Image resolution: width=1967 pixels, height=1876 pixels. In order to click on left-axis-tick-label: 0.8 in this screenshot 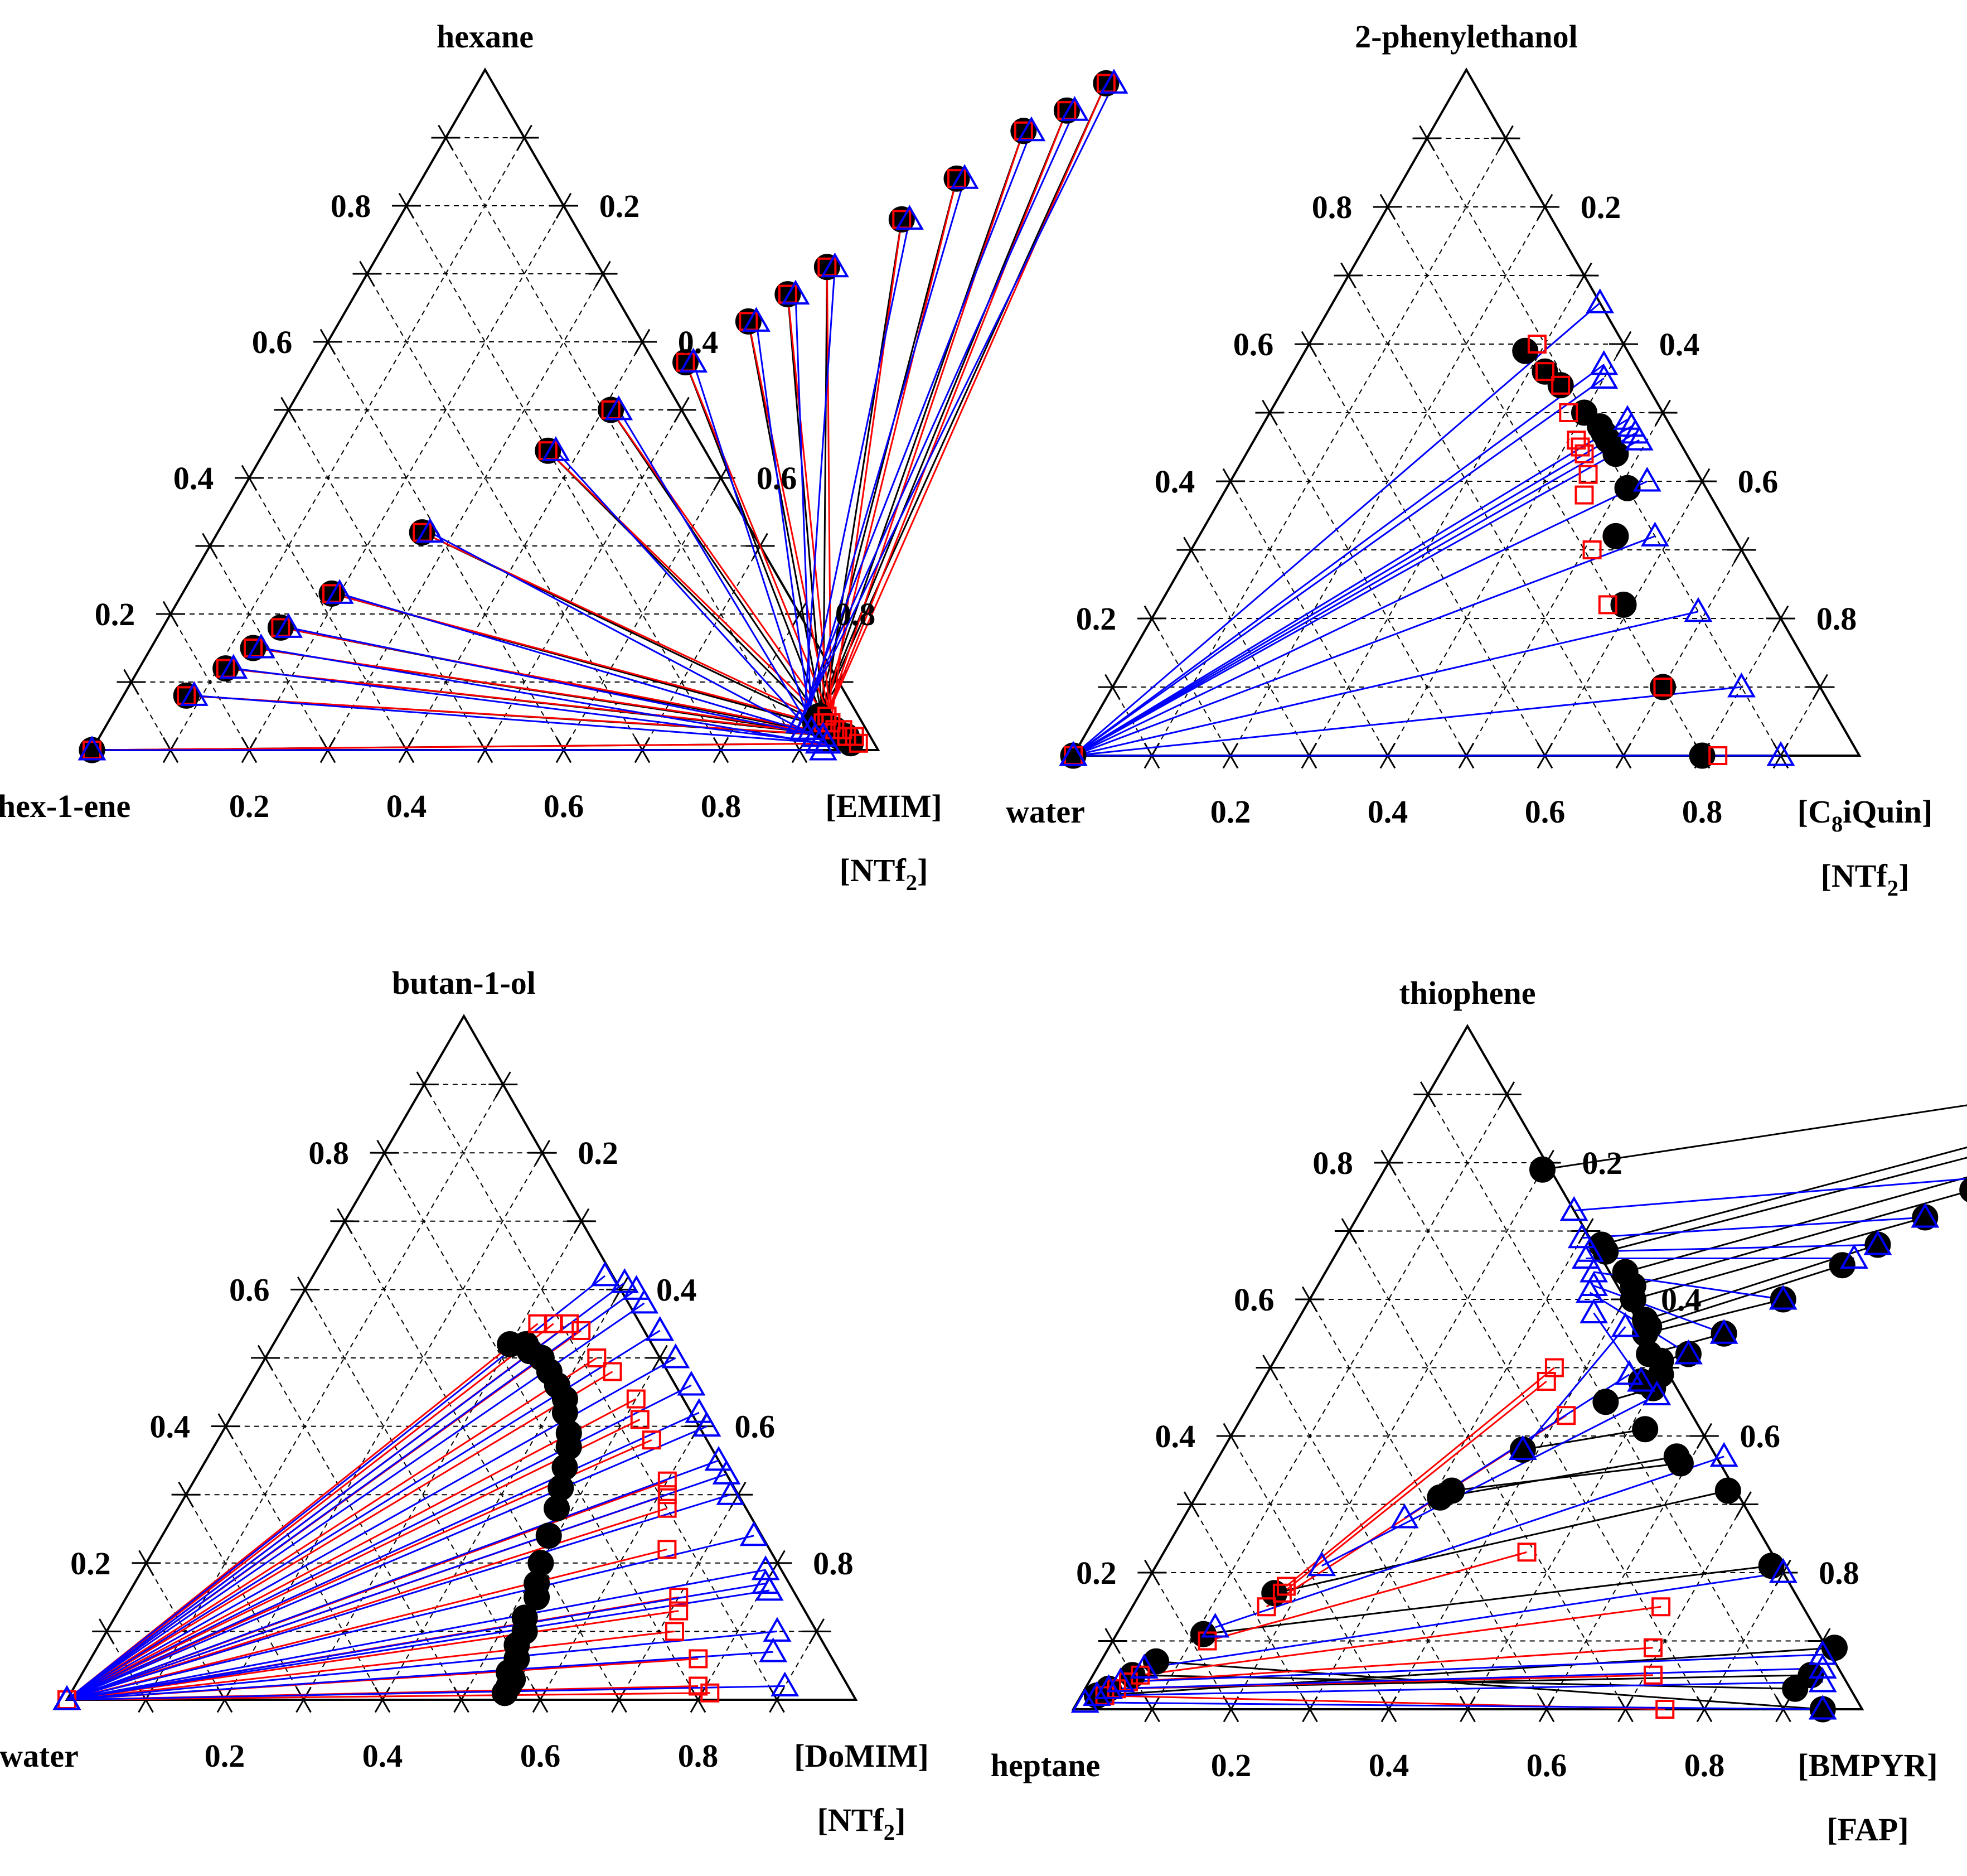, I will do `click(1332, 1163)`.